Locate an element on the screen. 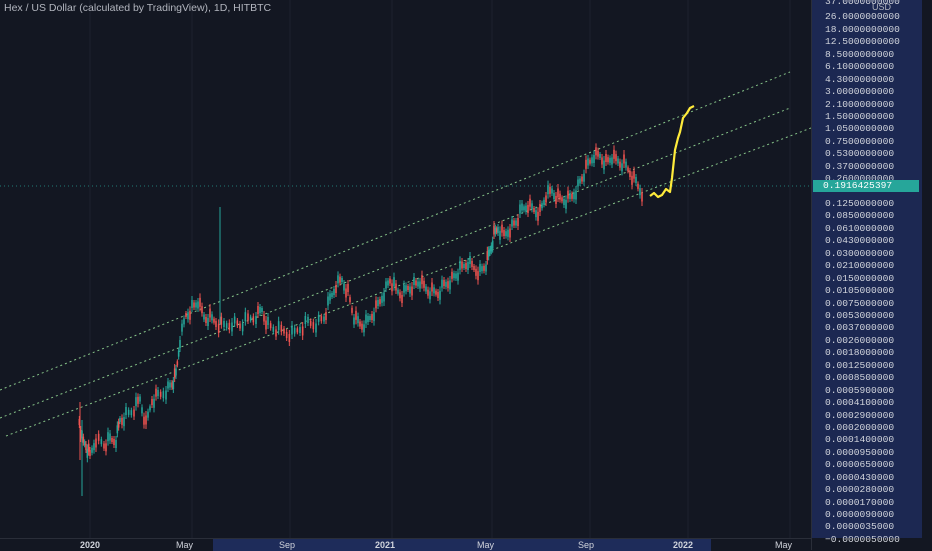 Image resolution: width=932 pixels, height=551 pixels. price-label: 0.7500000000 is located at coordinates (860, 141).